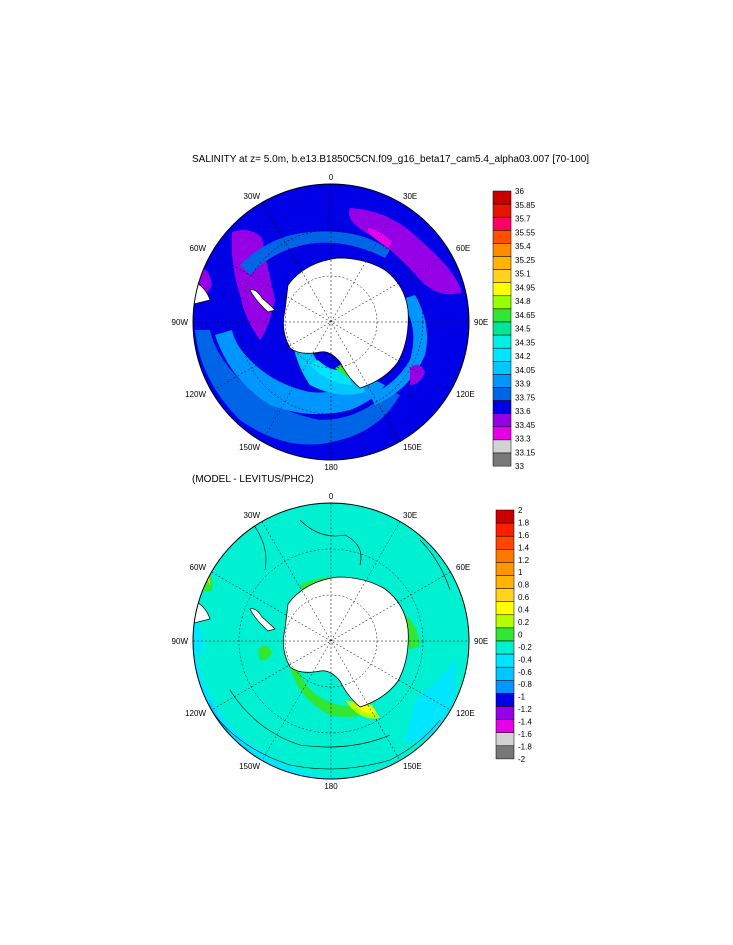 This screenshot has height=945, width=733. Describe the element at coordinates (525, 647) in the screenshot. I see `colorbar-label: -0.2` at that location.